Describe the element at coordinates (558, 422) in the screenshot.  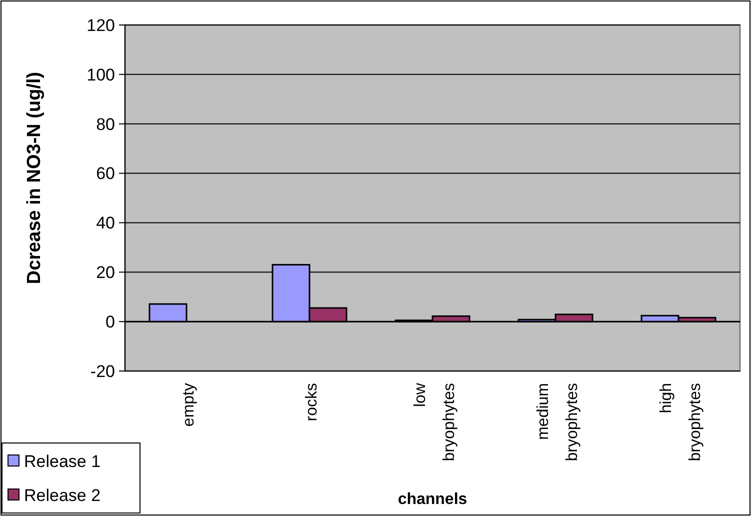
I see `x-tick-label: medium bryophytes` at that location.